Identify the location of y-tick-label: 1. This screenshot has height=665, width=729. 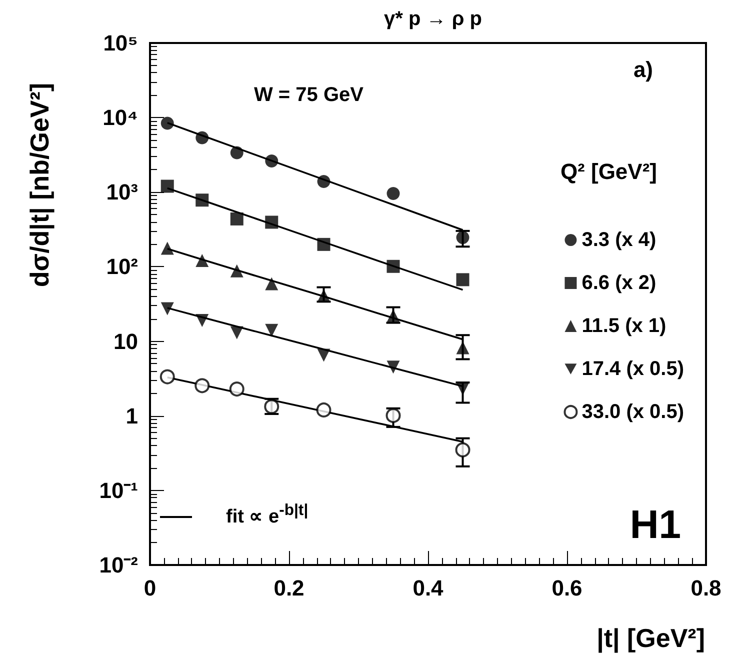
(132, 415).